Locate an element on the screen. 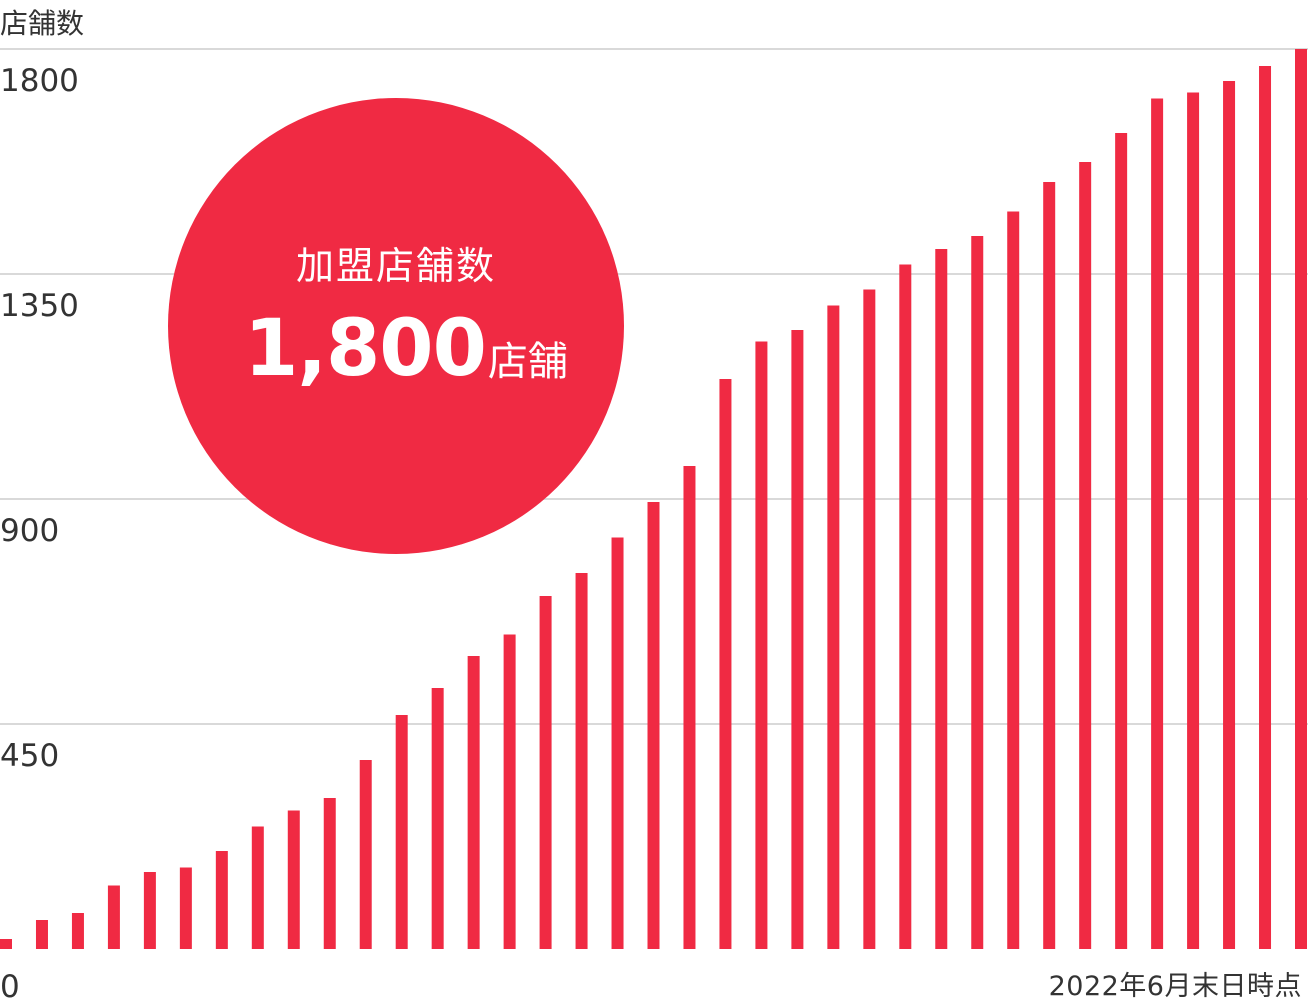 Image resolution: width=1308 pixels, height=1005 pixels. y-tick-label: 450 is located at coordinates (29, 756).